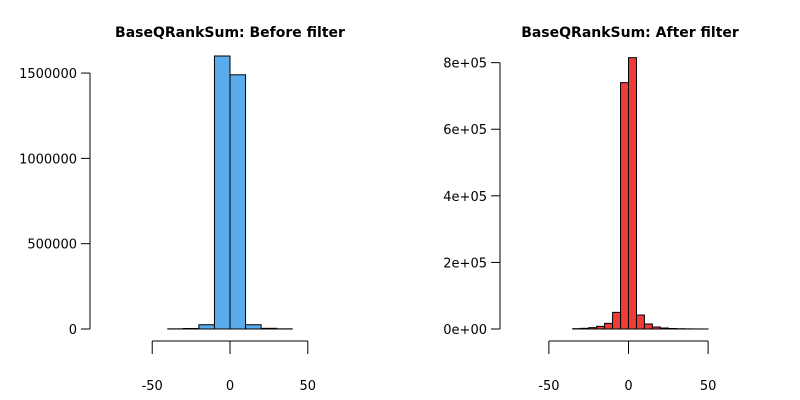 This screenshot has height=400, width=800. Describe the element at coordinates (55, 202) in the screenshot. I see `y-axis: 0 500000 1000000 1500000` at that location.